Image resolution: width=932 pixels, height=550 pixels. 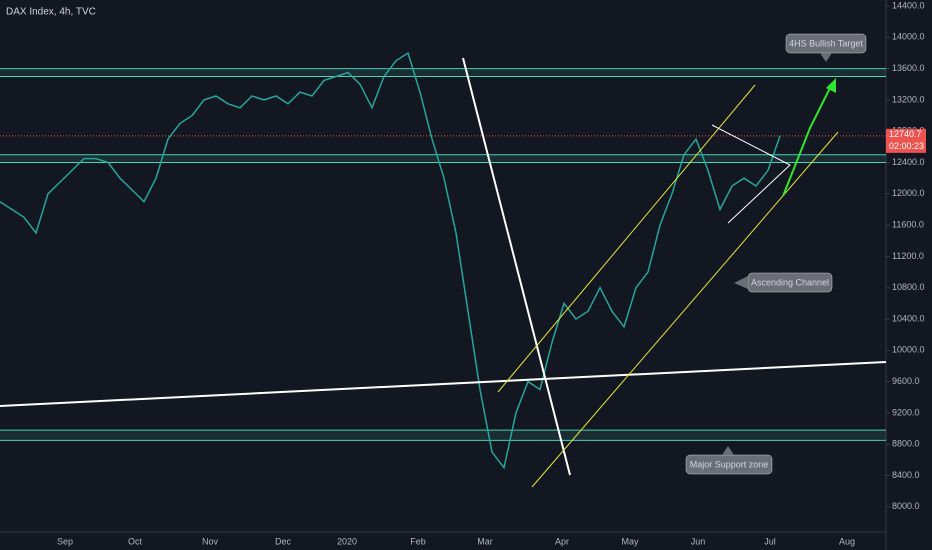 I want to click on x-tick-label: Jul, so click(x=770, y=541).